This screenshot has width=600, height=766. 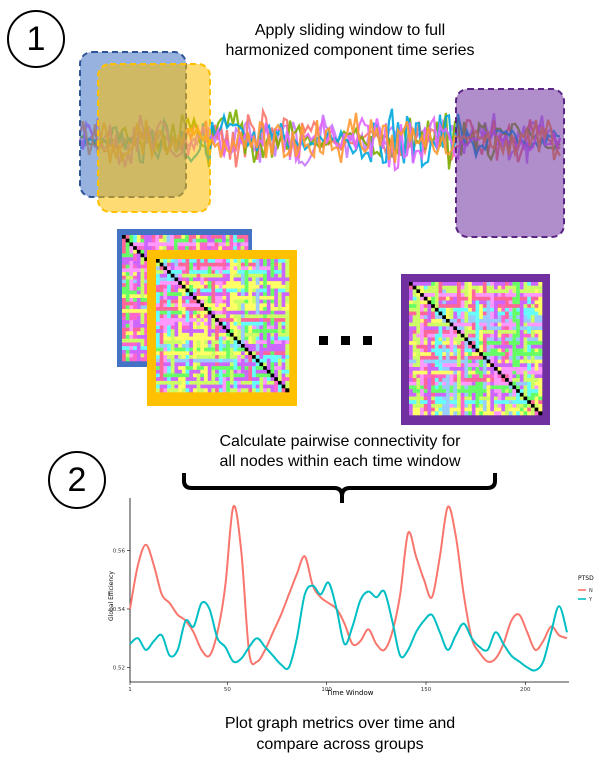 What do you see at coordinates (326, 690) in the screenshot?
I see `x-tick-label: 100` at bounding box center [326, 690].